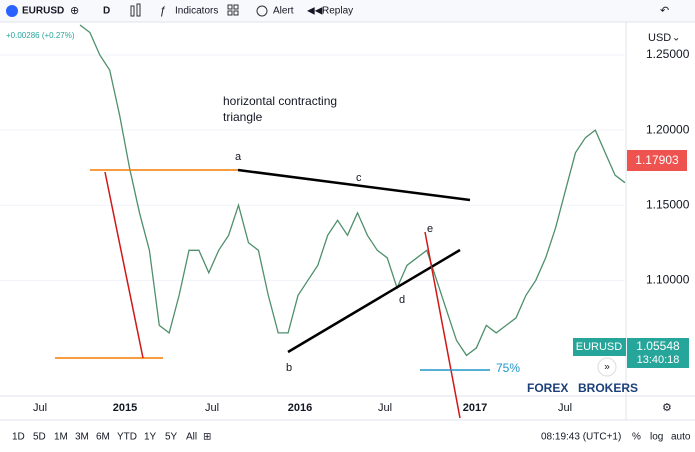 This screenshot has width=695, height=452. What do you see at coordinates (636, 437) in the screenshot?
I see `scale-option: %` at bounding box center [636, 437].